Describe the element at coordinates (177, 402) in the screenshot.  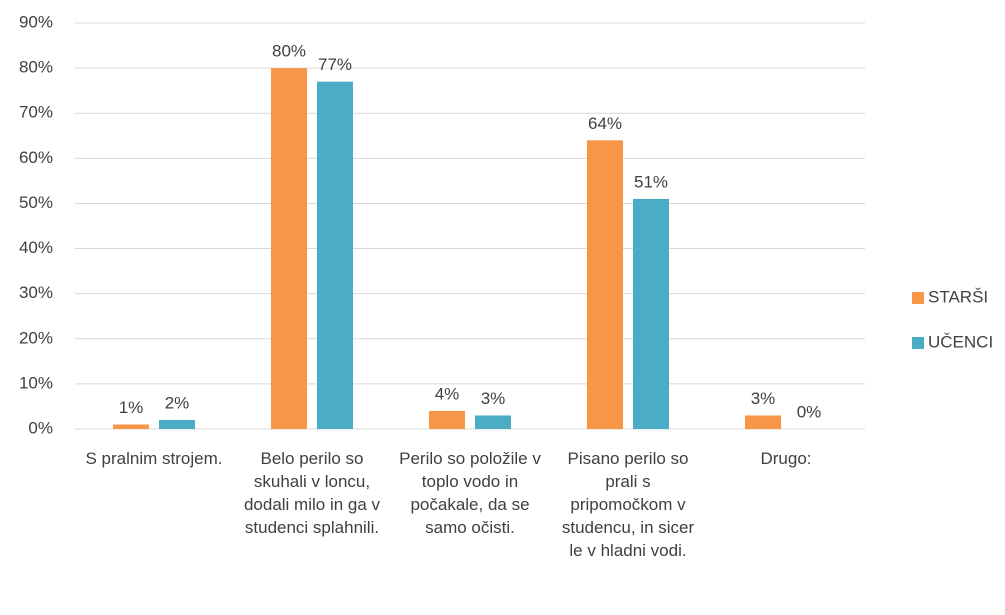
I see `data-label: 2%` at that location.